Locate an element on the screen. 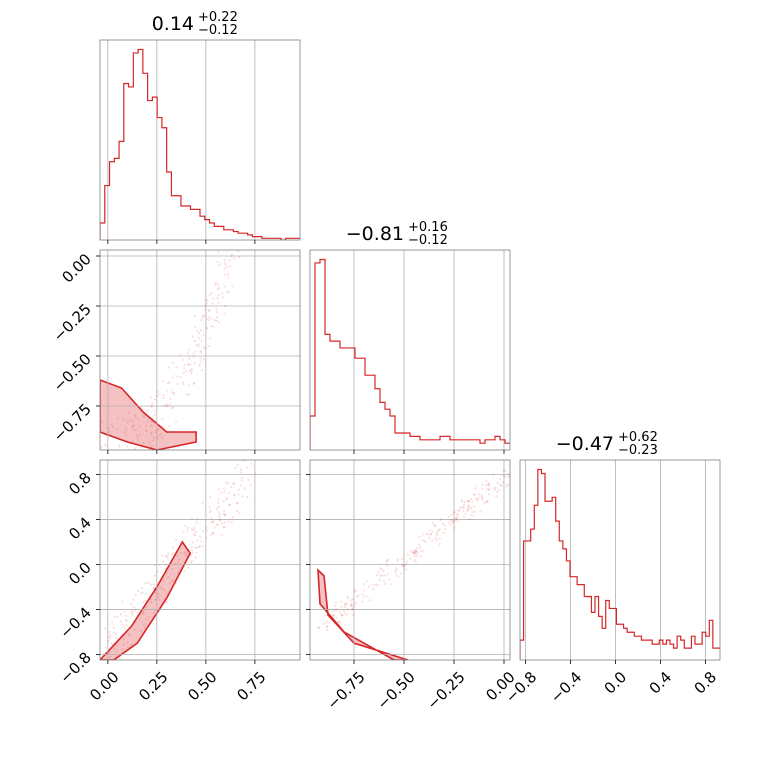 Image resolution: width=760 pixels, height=760 pixels. title-minus: −0.12 is located at coordinates (428, 240).